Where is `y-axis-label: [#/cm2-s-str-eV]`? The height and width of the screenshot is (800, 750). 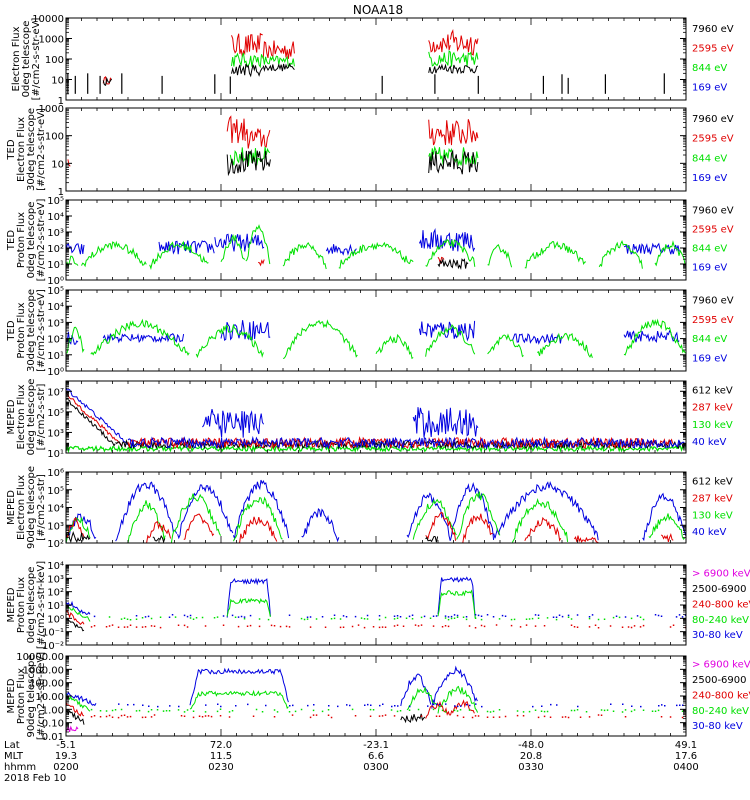 y-axis-label: [#/cm2-s-str-eV] is located at coordinates (41, 330).